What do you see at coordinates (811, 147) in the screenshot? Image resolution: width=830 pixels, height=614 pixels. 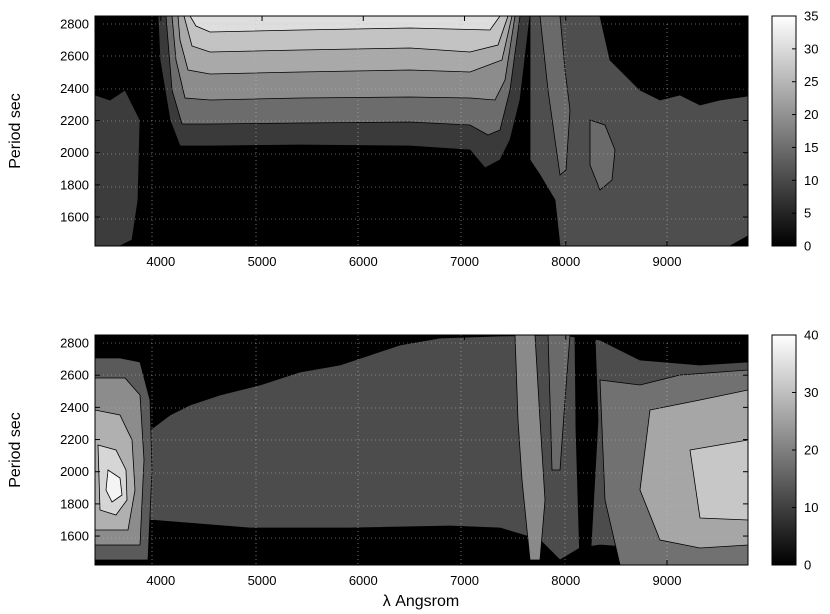 I see `colorbar-tick-label: 15` at bounding box center [811, 147].